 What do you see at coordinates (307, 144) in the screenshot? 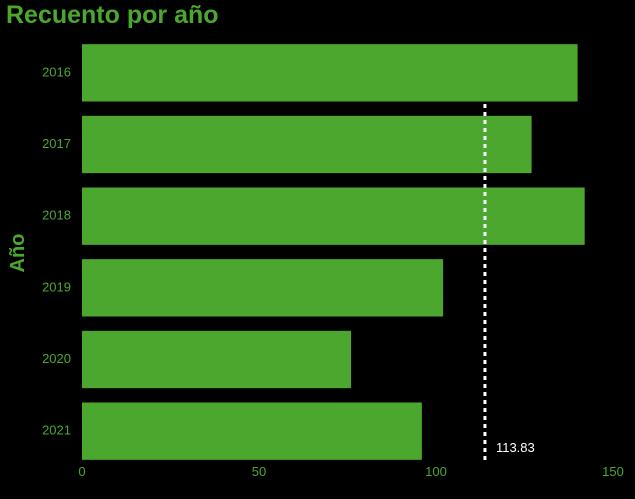
I see `bar-2017` at bounding box center [307, 144].